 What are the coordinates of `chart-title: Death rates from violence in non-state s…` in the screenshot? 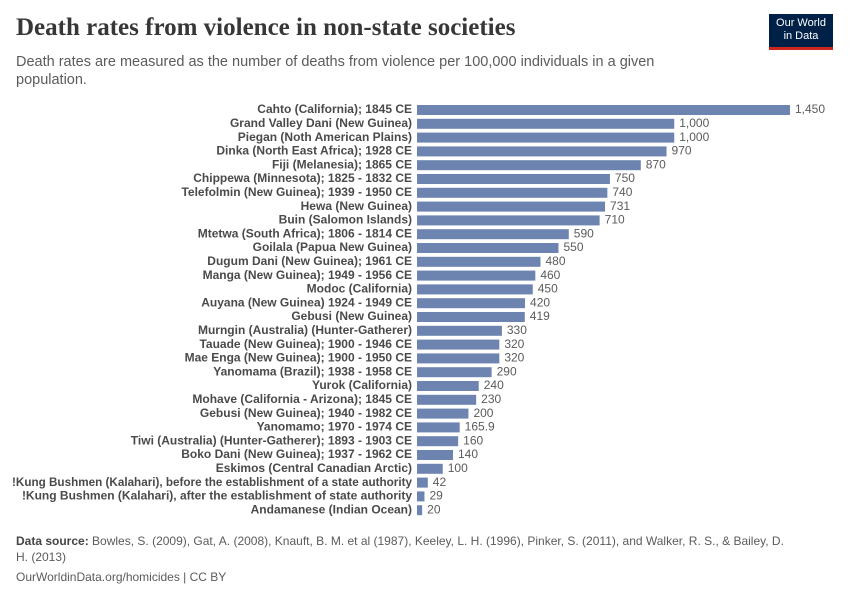 It's located at (266, 27).